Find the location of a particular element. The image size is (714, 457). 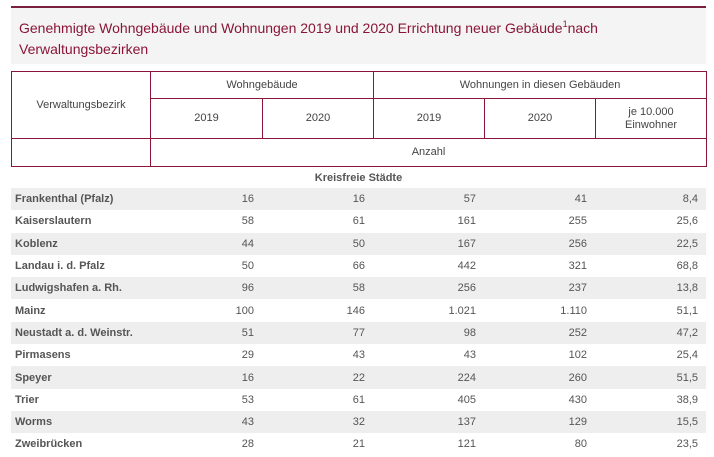

cell-buildings-2019: 53 is located at coordinates (206, 399).